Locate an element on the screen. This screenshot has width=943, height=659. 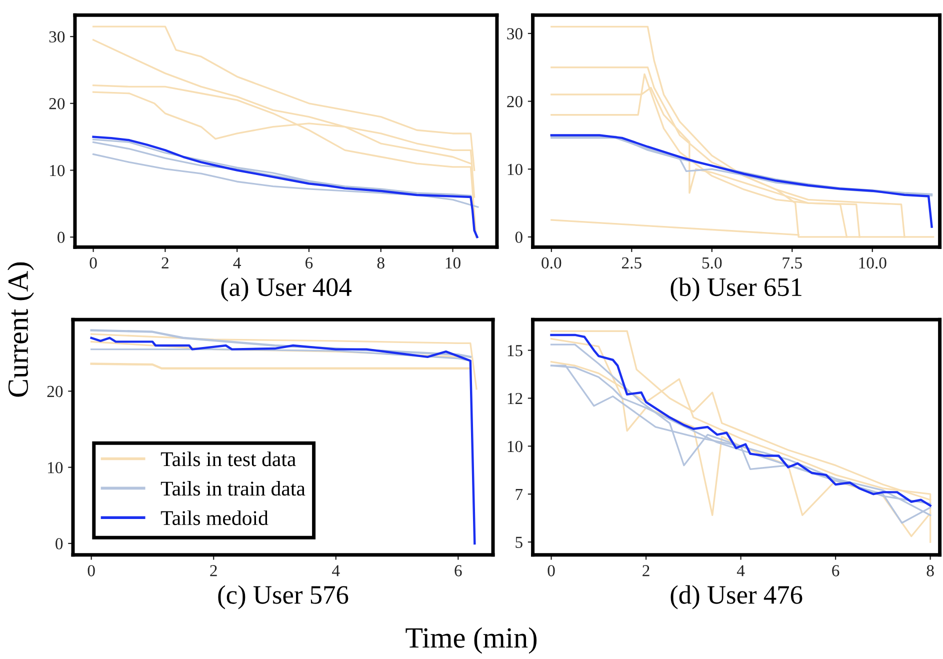
x-tick-label: 0.0 is located at coordinates (552, 263).